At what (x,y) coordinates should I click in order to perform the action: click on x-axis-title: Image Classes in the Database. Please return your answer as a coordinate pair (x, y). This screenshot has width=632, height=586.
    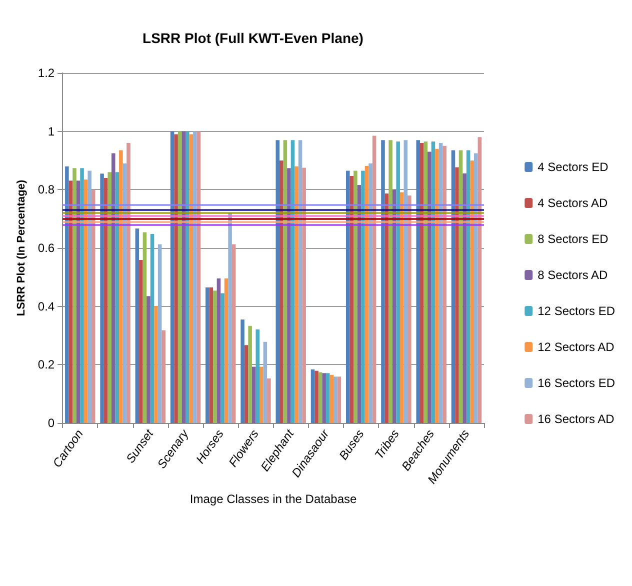
    Looking at the image, I should click on (273, 499).